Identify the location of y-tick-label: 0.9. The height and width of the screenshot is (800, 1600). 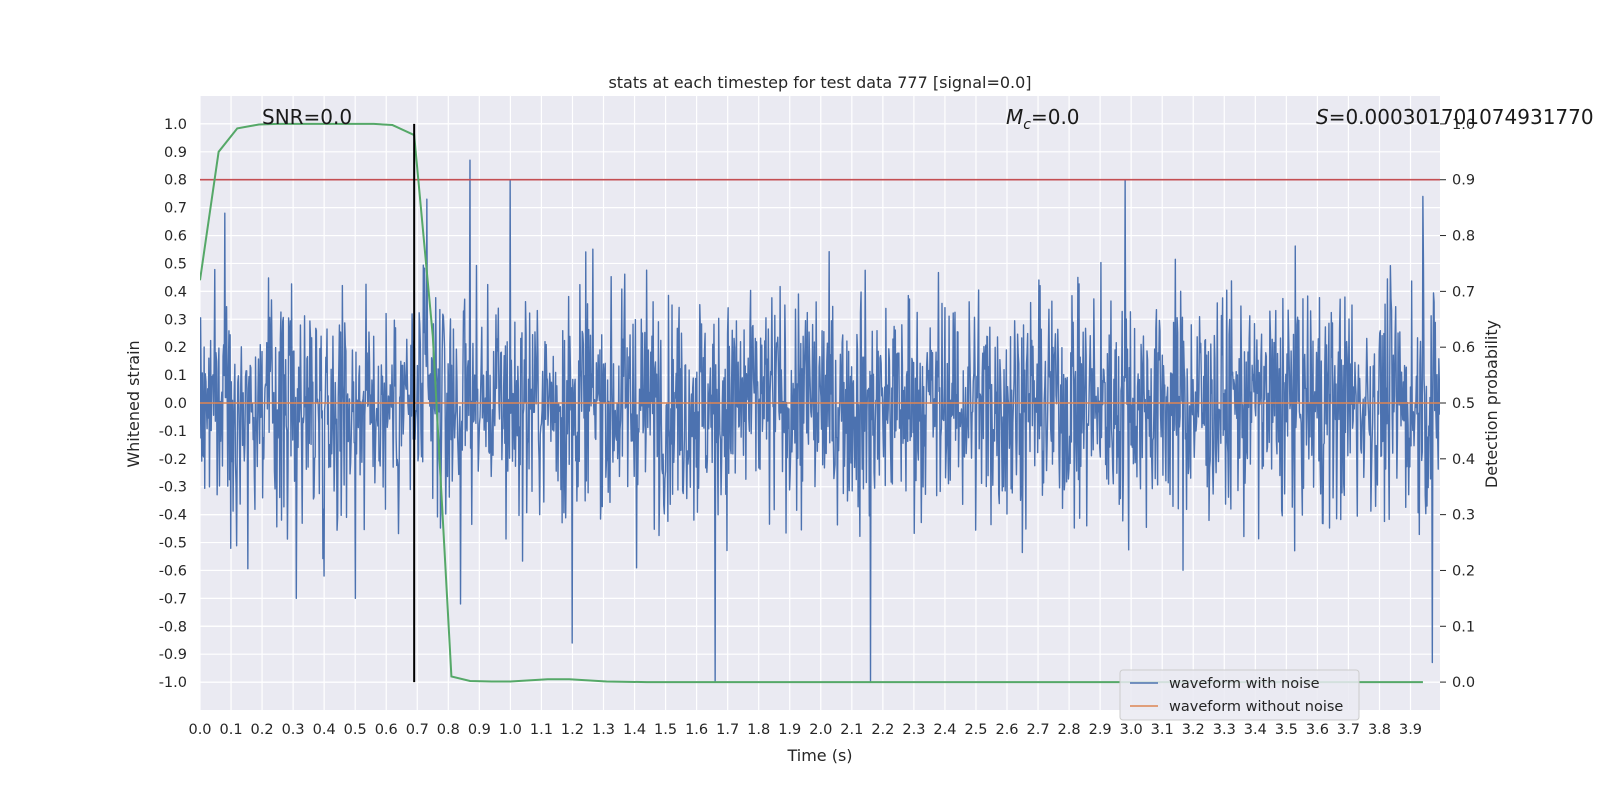
(175, 153).